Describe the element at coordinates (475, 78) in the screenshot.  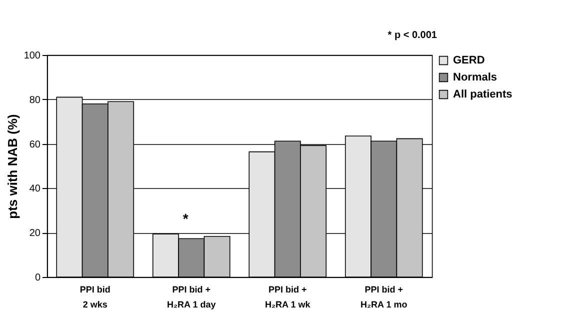
I see `legend-label: Normals` at that location.